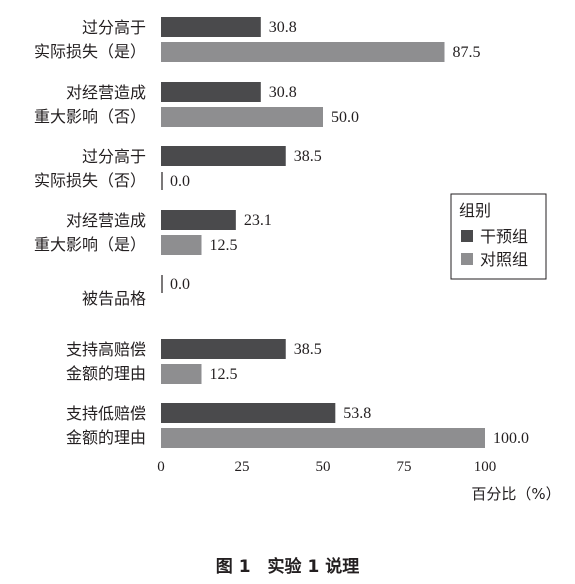  Describe the element at coordinates (106, 349) in the screenshot. I see `category-label: 支持高赔偿` at that location.